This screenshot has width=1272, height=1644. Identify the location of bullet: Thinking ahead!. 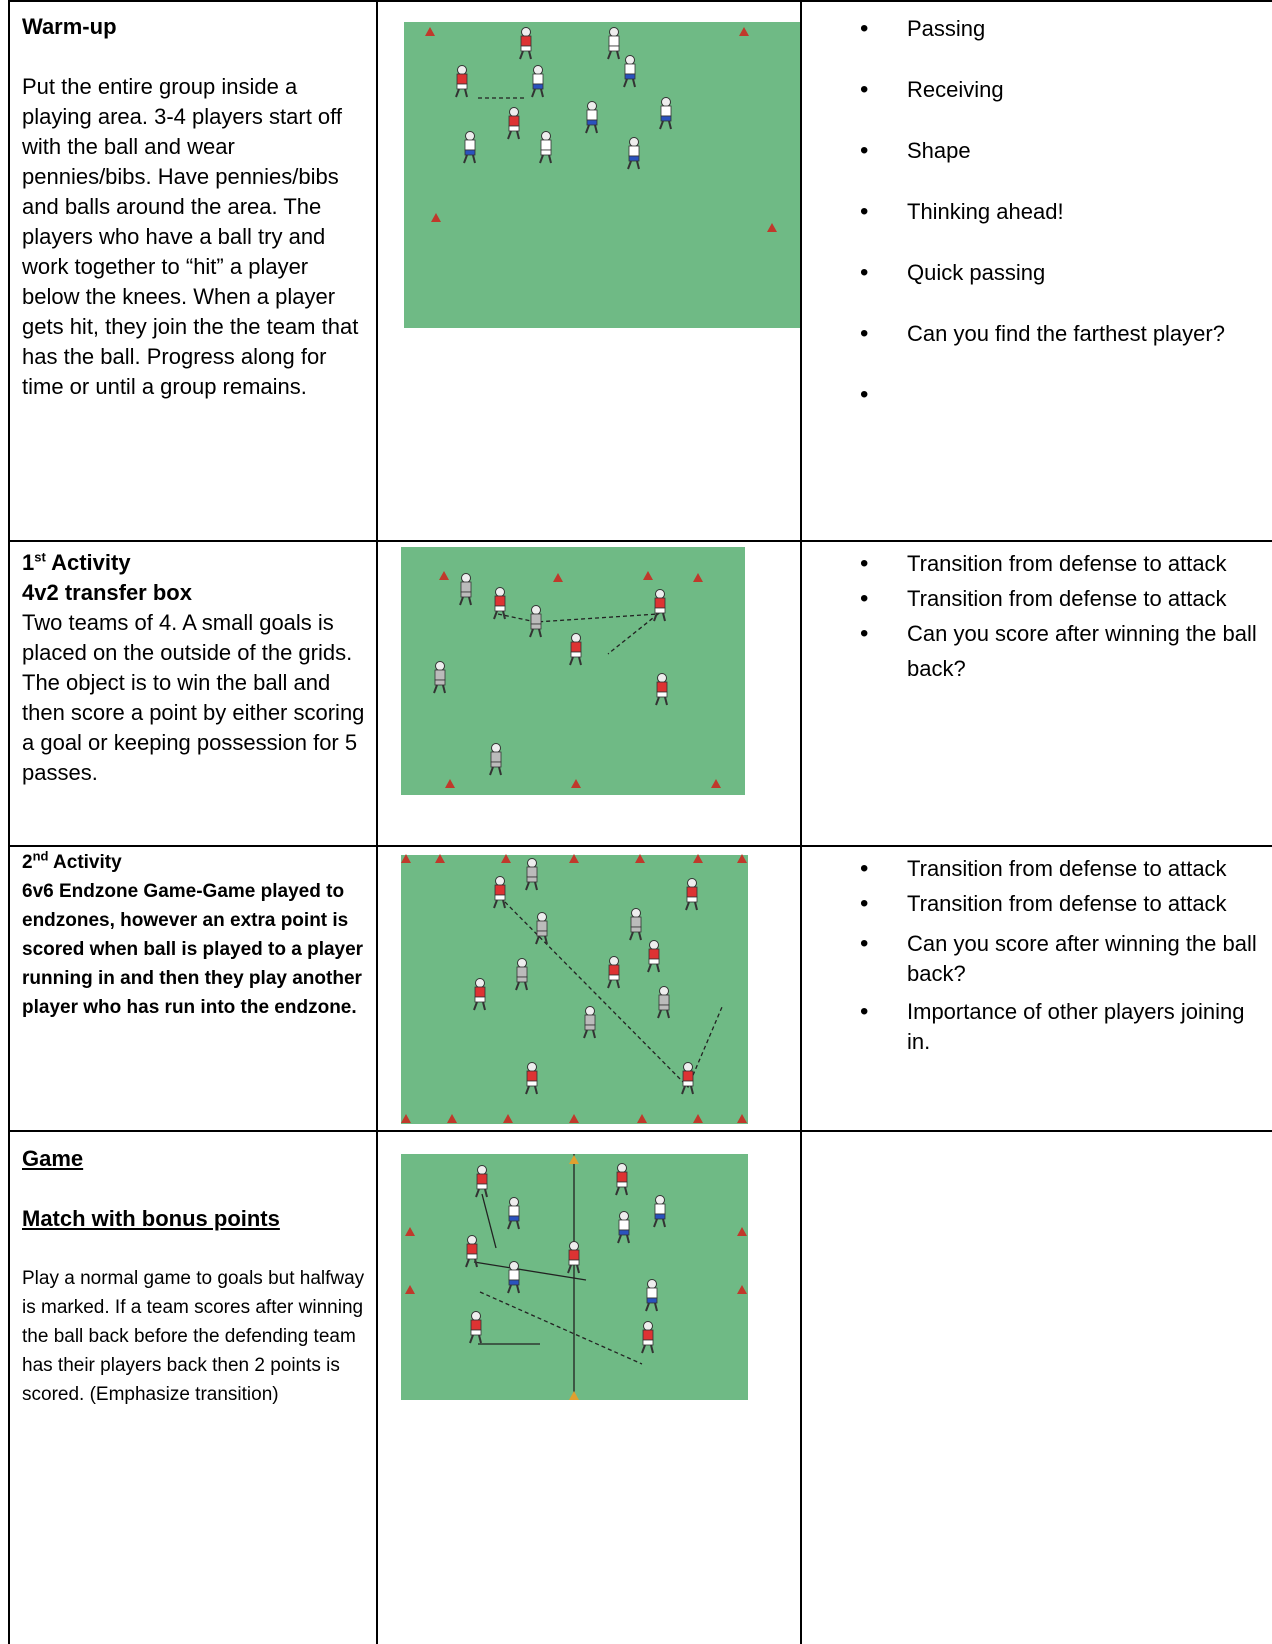
(1037, 212).